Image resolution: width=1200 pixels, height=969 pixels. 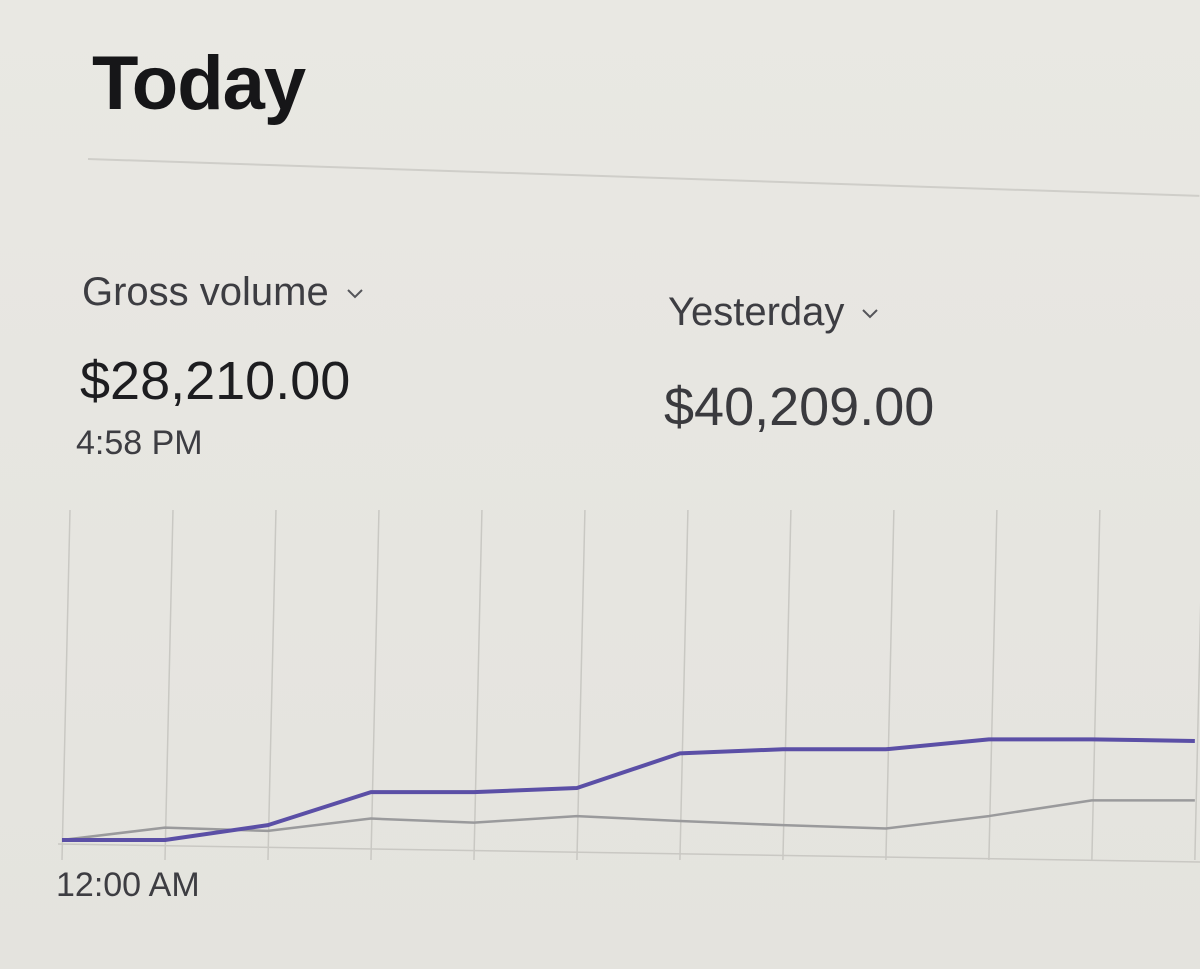 What do you see at coordinates (139, 443) in the screenshot?
I see `current-time-label: 4:58 PM` at bounding box center [139, 443].